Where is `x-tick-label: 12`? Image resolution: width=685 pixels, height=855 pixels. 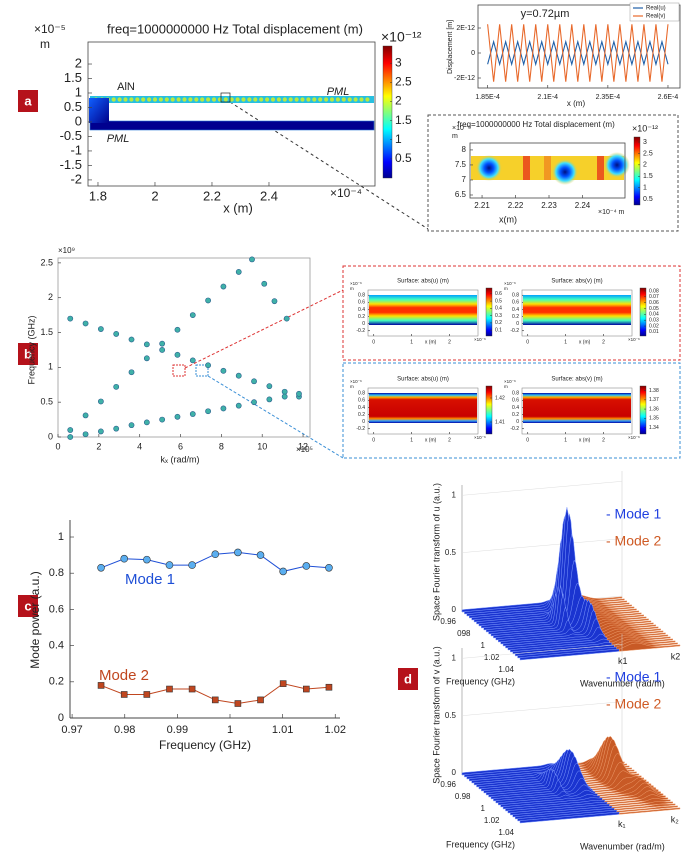
x-tick-label: 12 is located at coordinates (303, 446).